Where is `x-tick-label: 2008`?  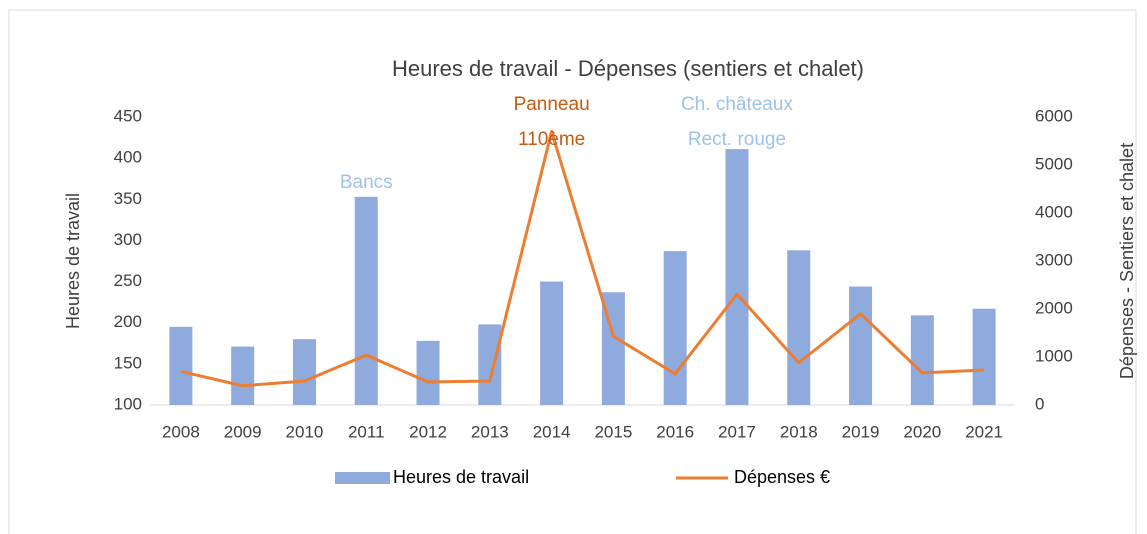 x-tick-label: 2008 is located at coordinates (181, 431).